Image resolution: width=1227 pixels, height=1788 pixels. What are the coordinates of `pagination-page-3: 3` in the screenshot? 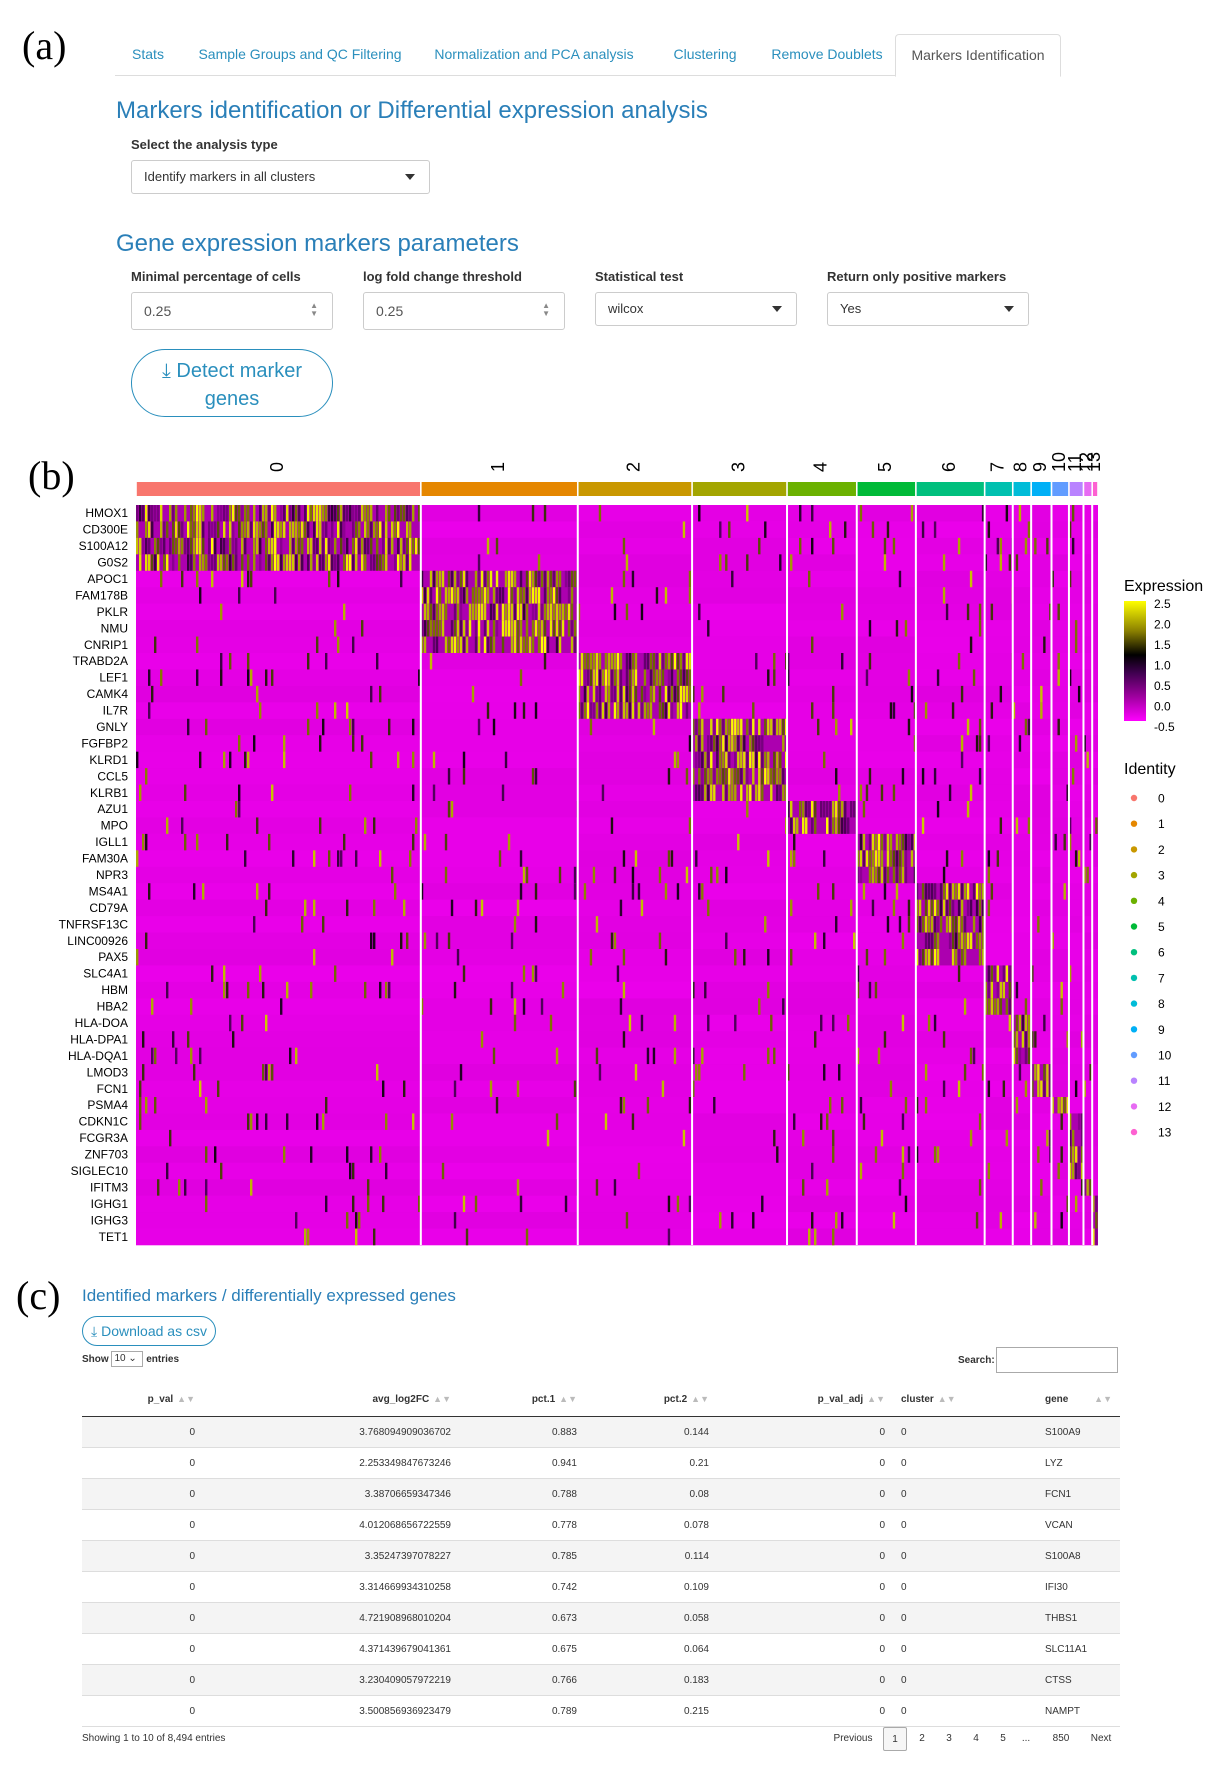 It's located at (949, 1738).